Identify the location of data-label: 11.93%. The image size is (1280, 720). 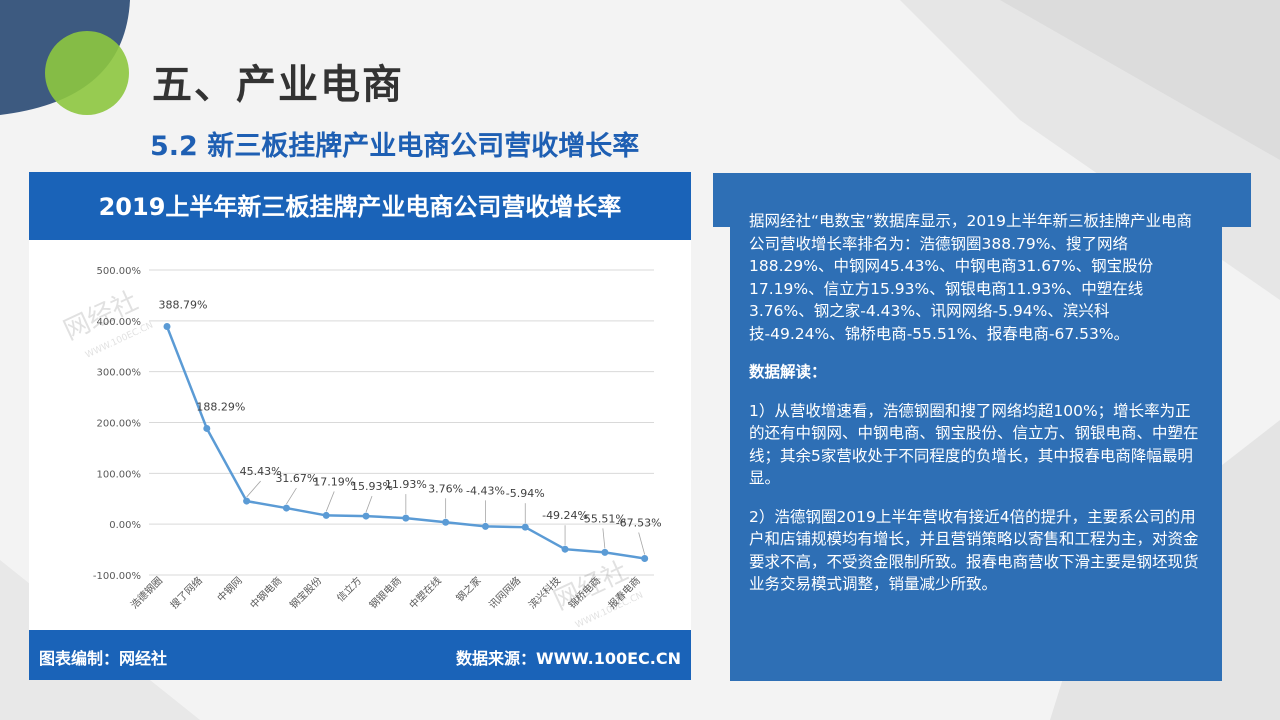
(406, 484).